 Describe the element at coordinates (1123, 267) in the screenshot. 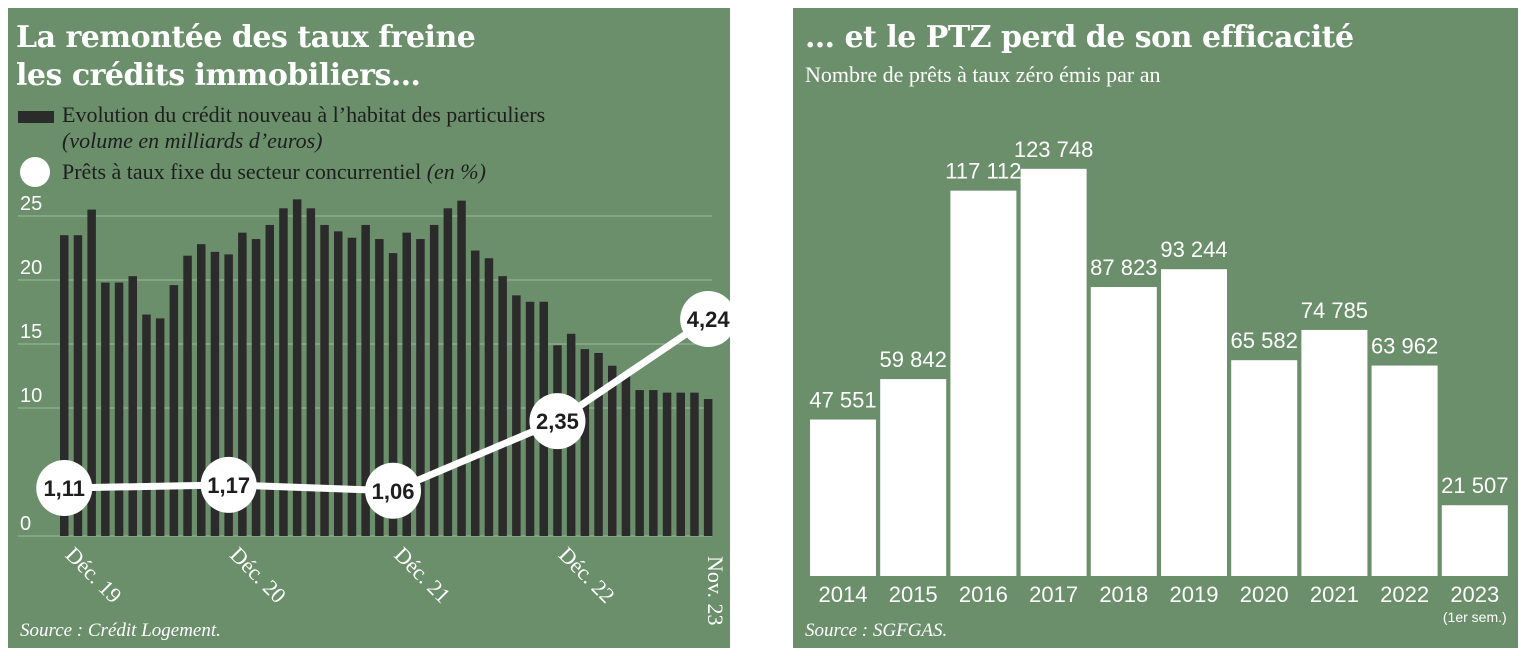

I see `ptz-value-label: 87 823` at that location.